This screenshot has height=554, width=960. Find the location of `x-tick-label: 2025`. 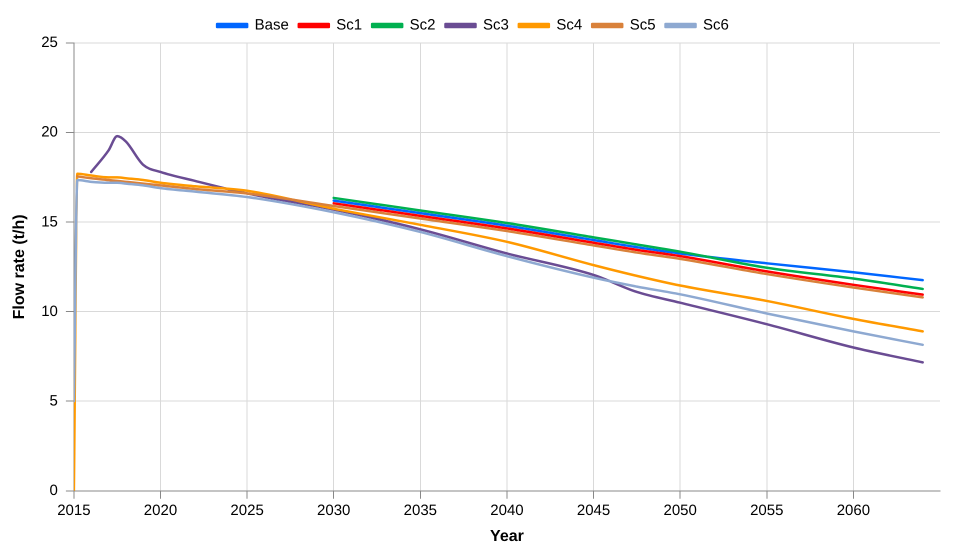

x-tick-label: 2025 is located at coordinates (247, 510).